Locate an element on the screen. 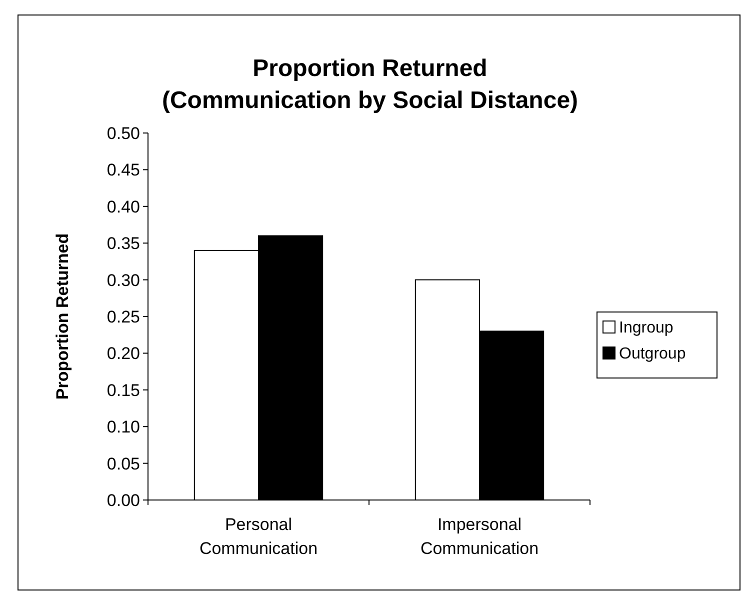 The height and width of the screenshot is (602, 745). chart-subtitle: (Communication by Social Distance) is located at coordinates (370, 100).